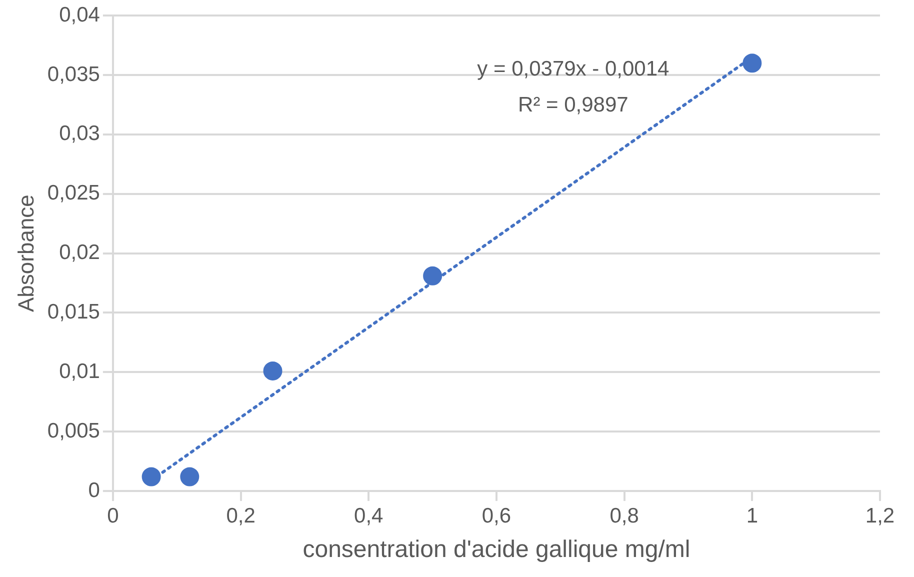 Image resolution: width=914 pixels, height=577 pixels. Describe the element at coordinates (73, 312) in the screenshot. I see `y-tick-label: 0,015` at that location.